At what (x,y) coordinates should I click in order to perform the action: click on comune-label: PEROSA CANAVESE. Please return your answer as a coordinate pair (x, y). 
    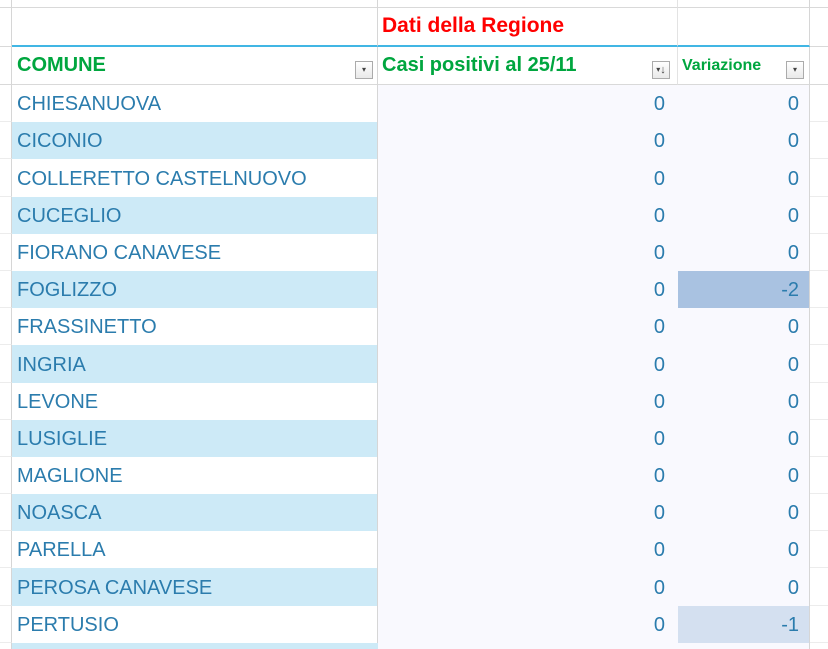
    Looking at the image, I should click on (115, 587).